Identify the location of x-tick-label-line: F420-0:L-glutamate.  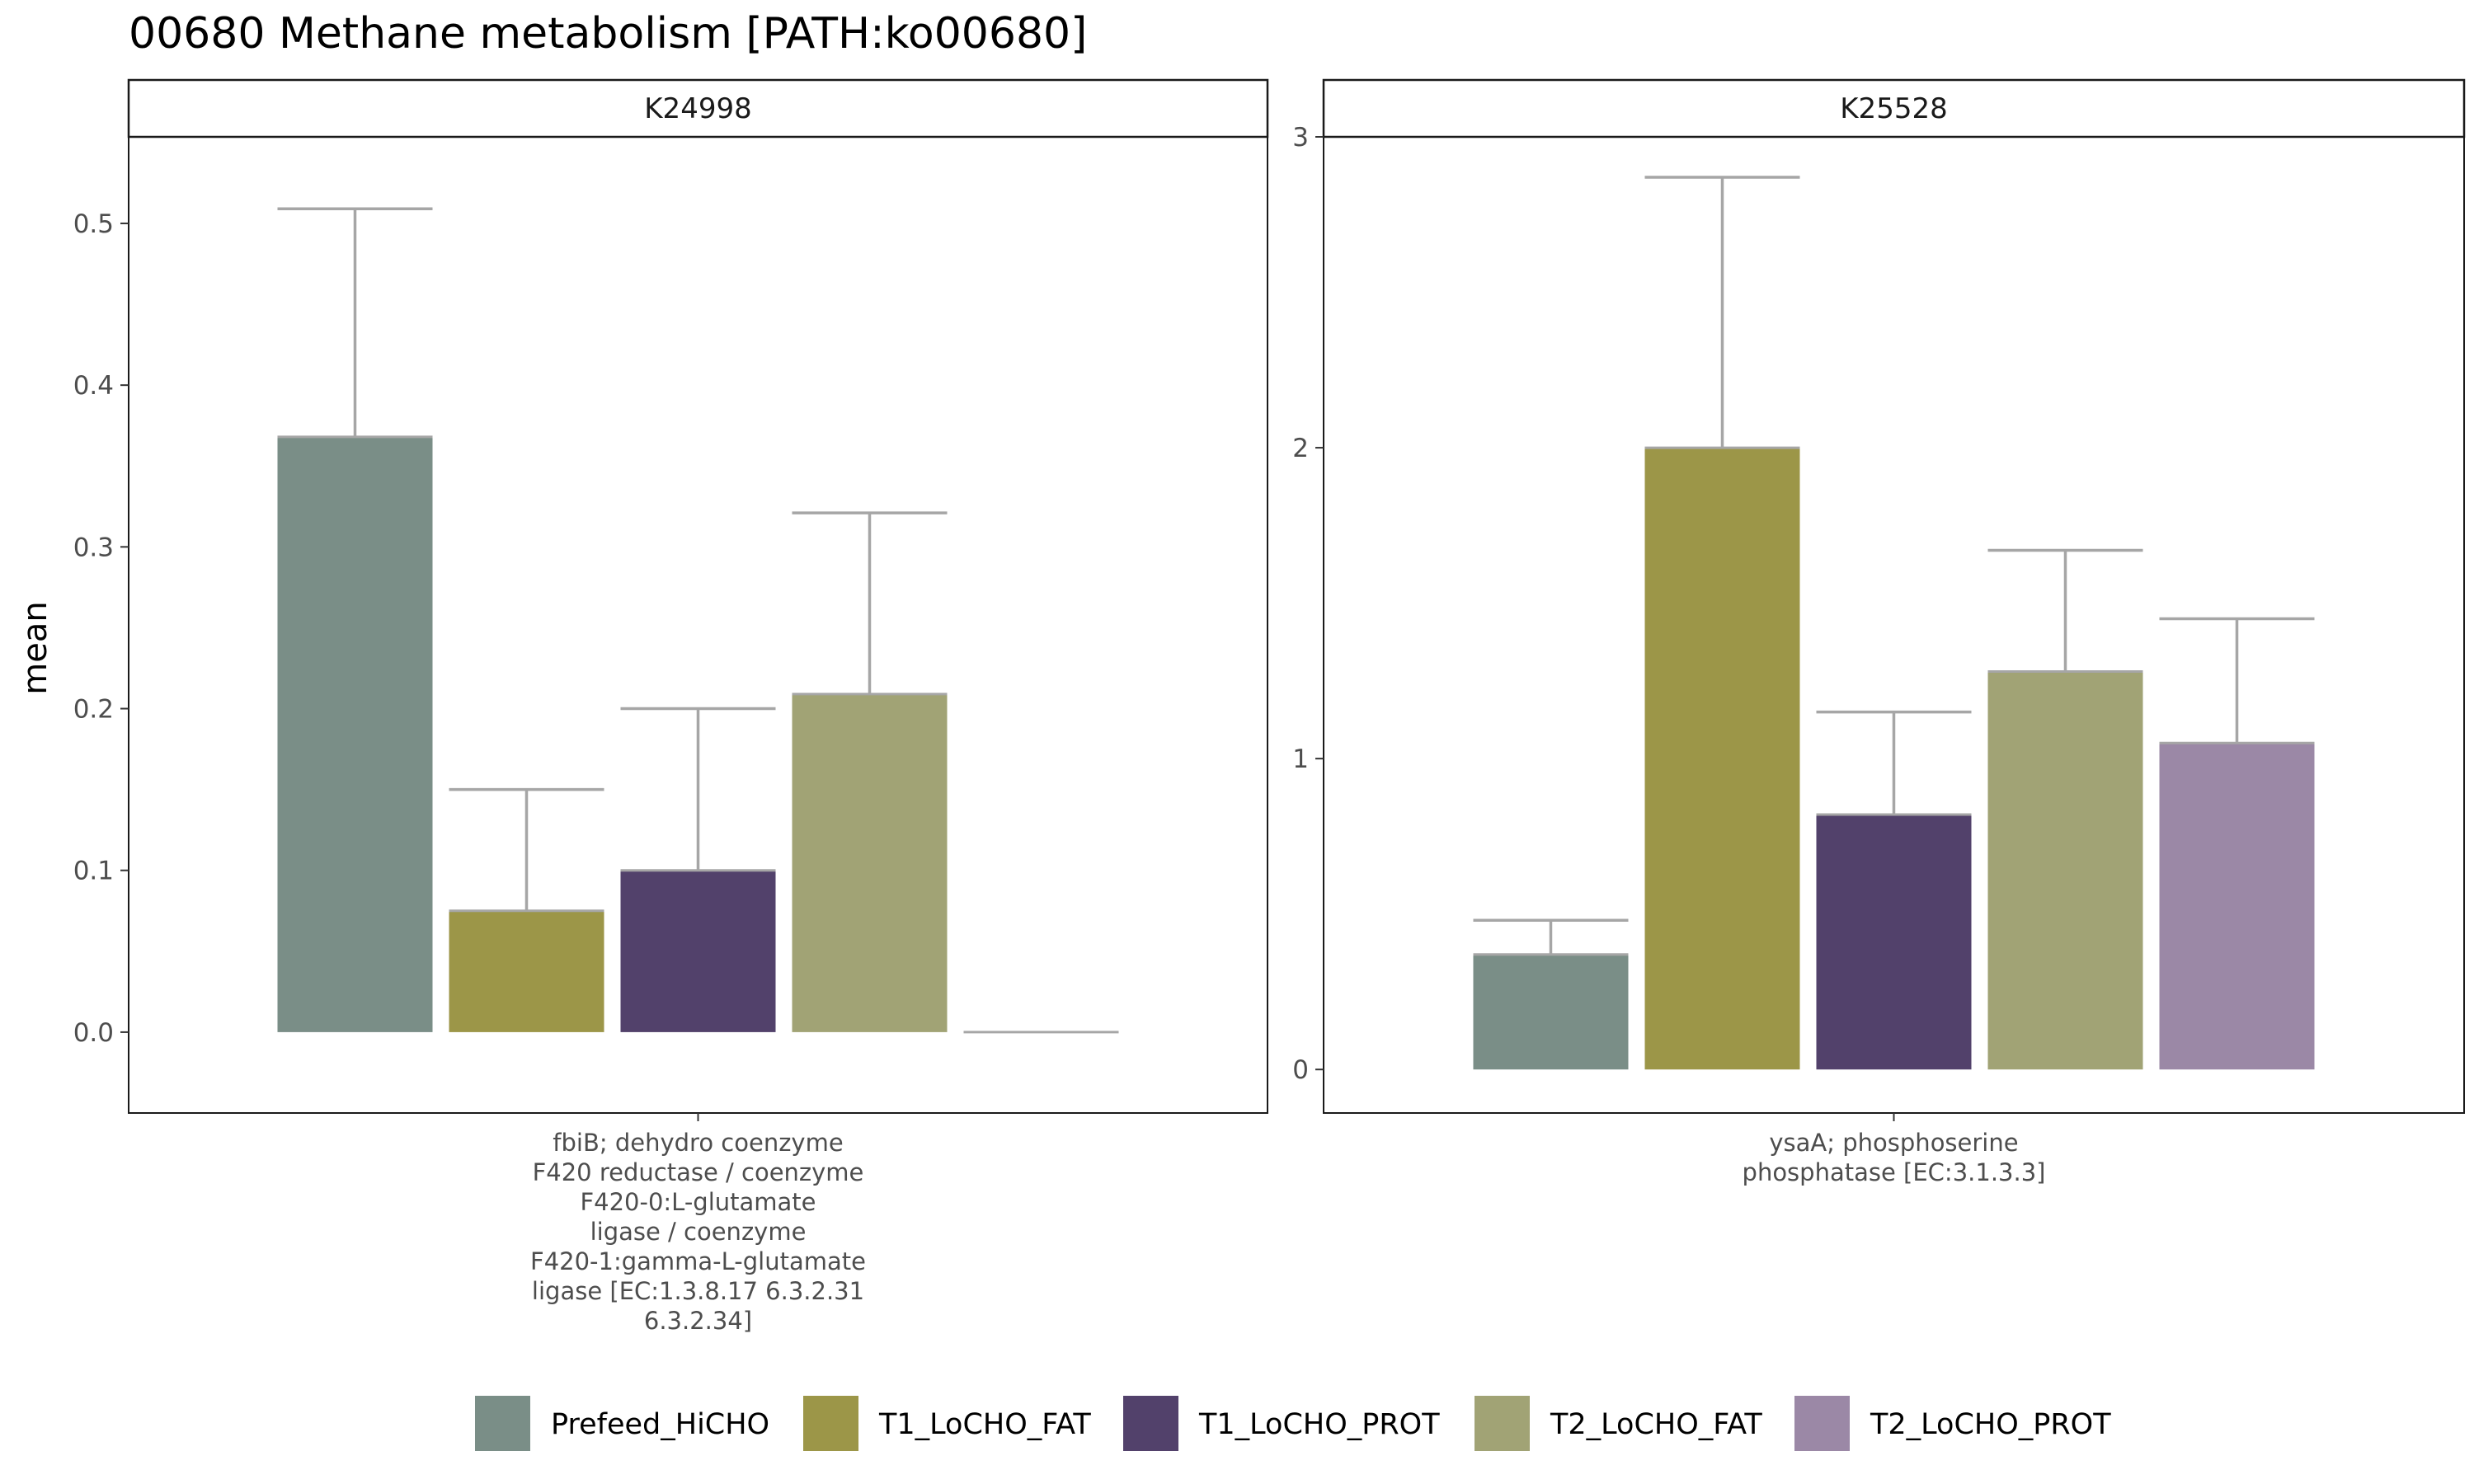
(698, 1202).